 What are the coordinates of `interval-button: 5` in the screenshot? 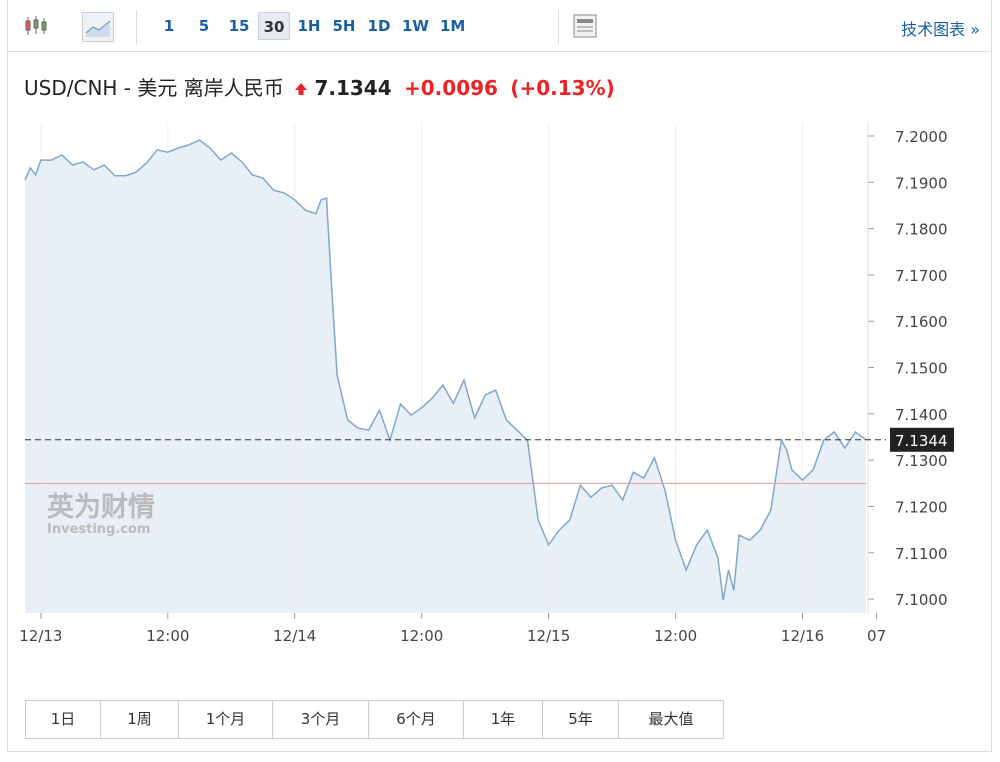 It's located at (204, 26).